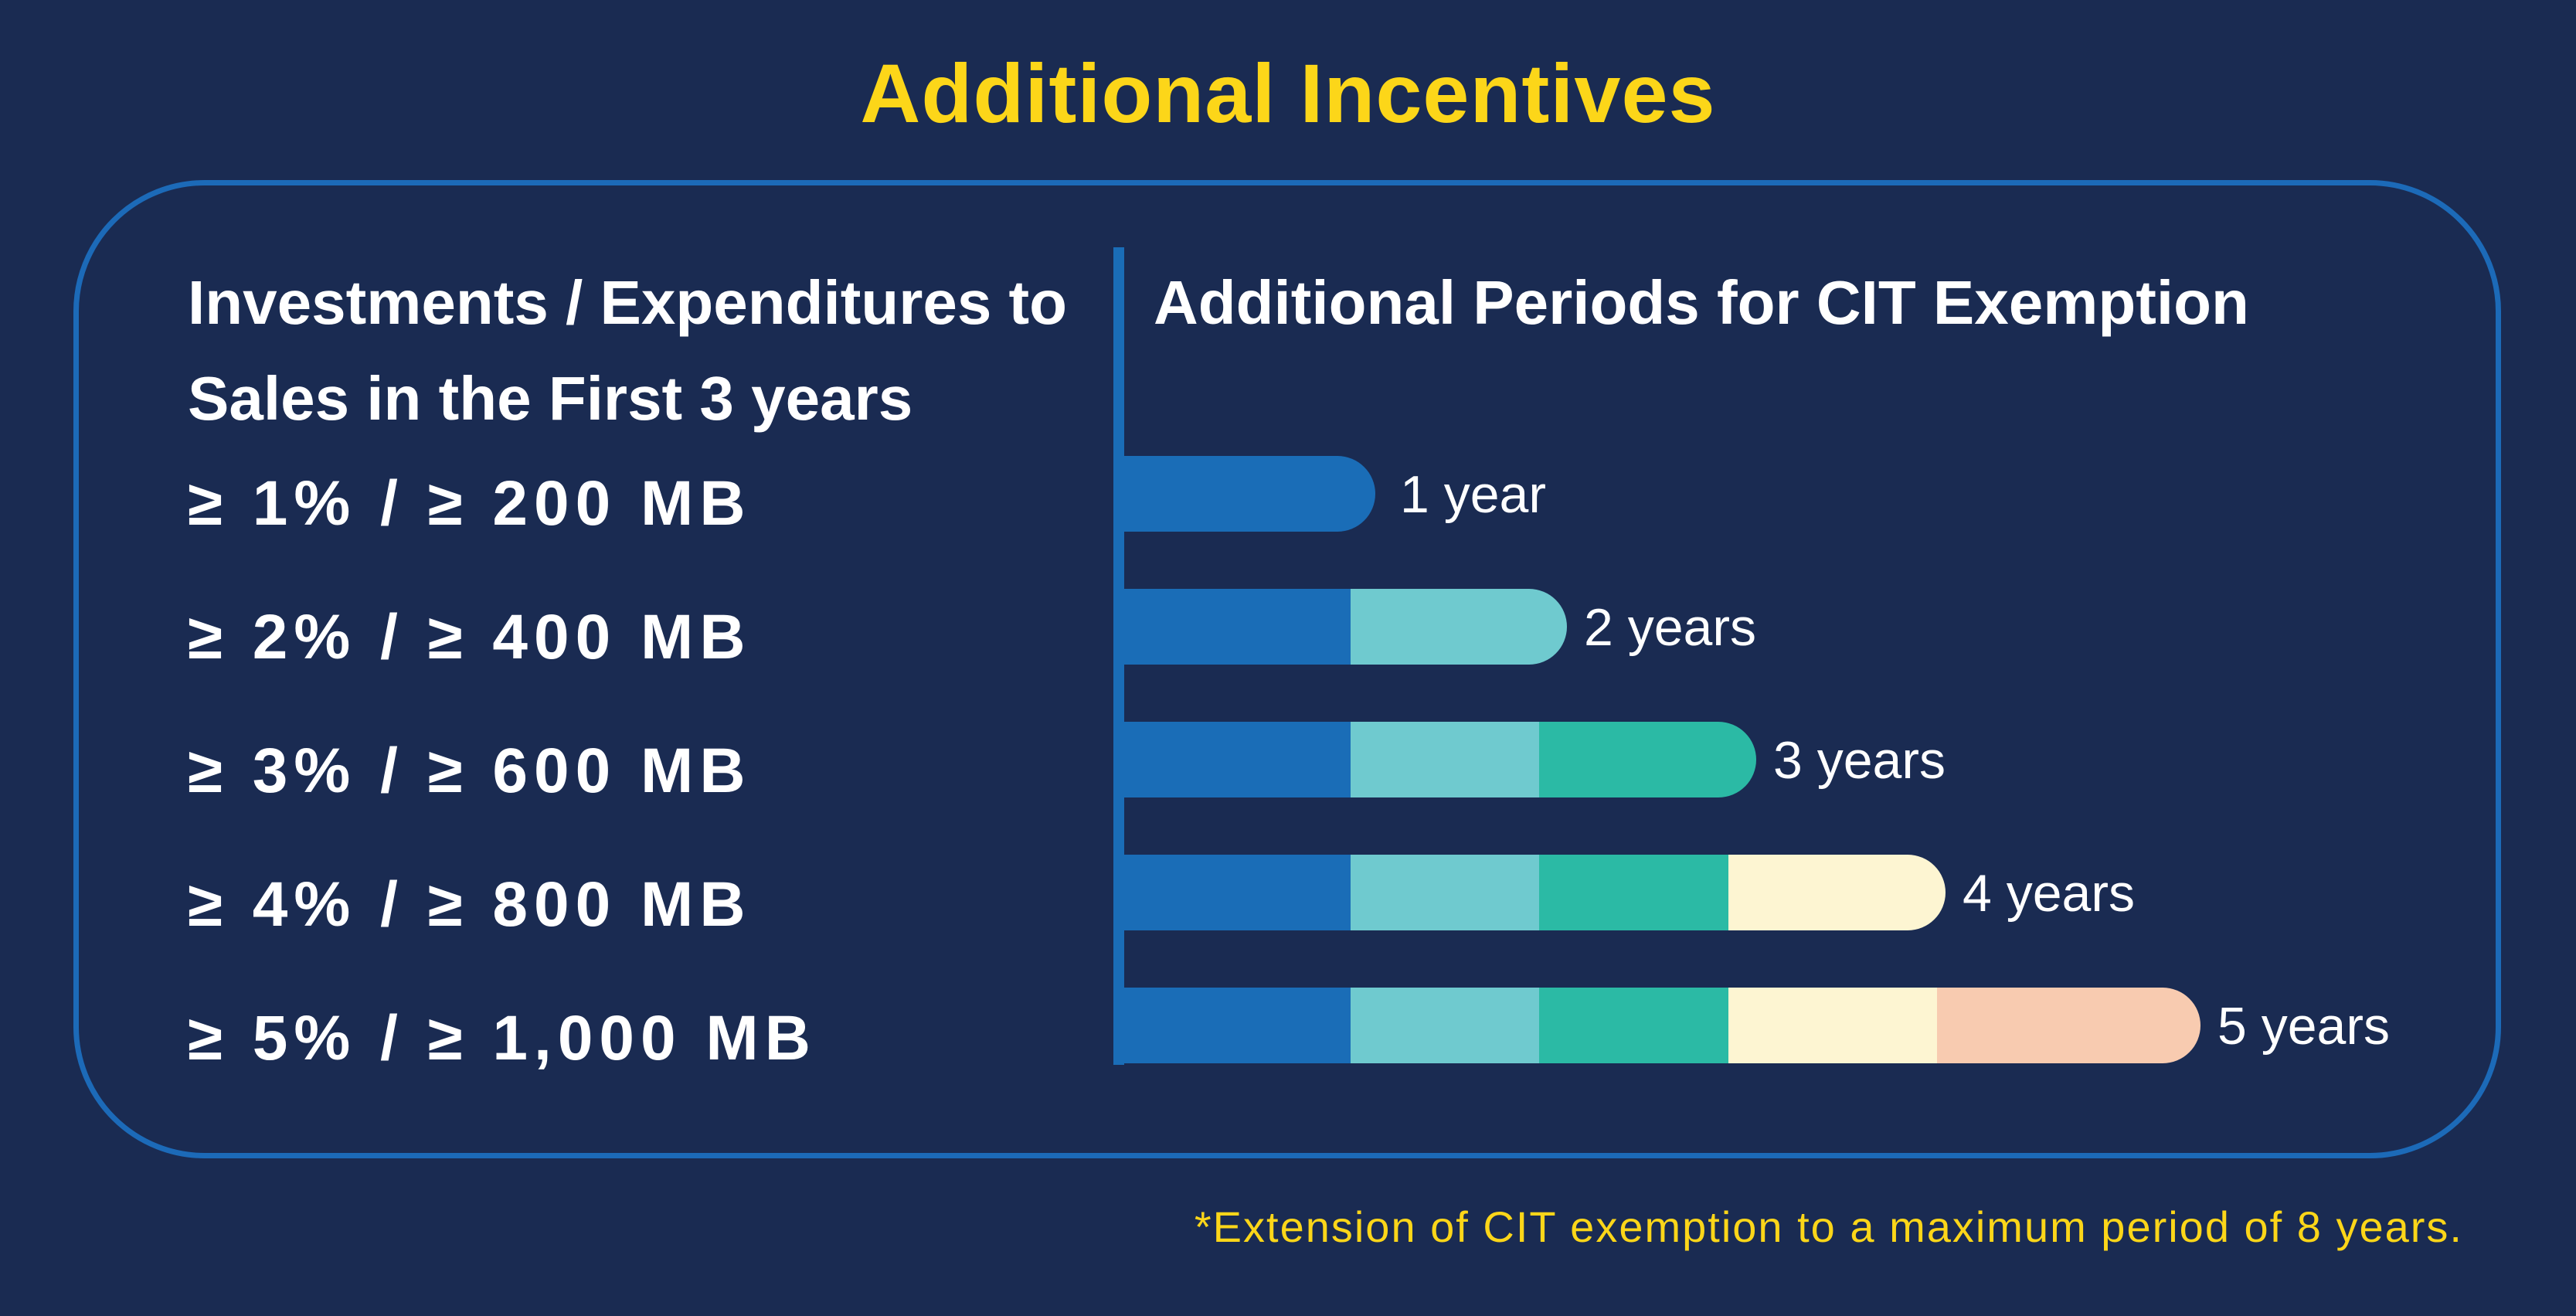 This screenshot has width=2576, height=1316. Describe the element at coordinates (502, 1038) in the screenshot. I see `requirement-label-5: ≥ 5% / ≥ 1,000 MB` at that location.